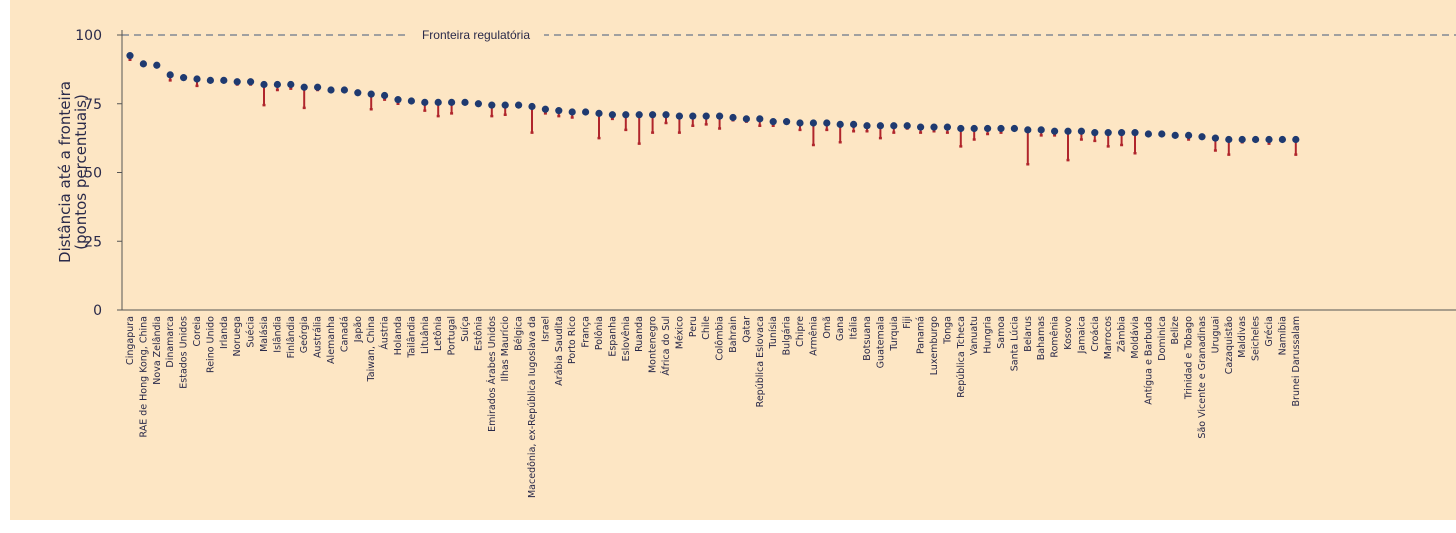 The image size is (1456, 533). Describe the element at coordinates (746, 329) in the screenshot. I see `x-tick-label: Qatar` at that location.